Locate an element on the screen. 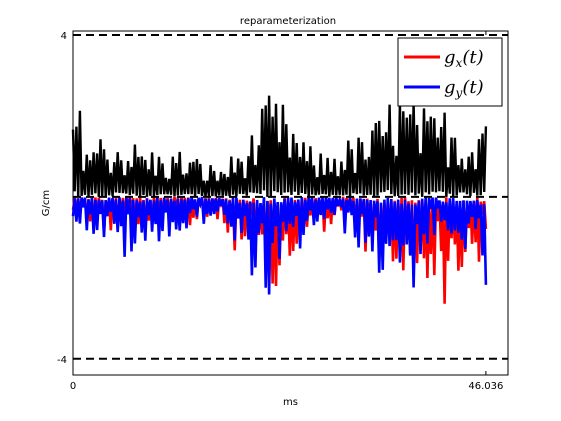 Image resolution: width=561 pixels, height=421 pixels. y-tick-label: 4 is located at coordinates (64, 36).